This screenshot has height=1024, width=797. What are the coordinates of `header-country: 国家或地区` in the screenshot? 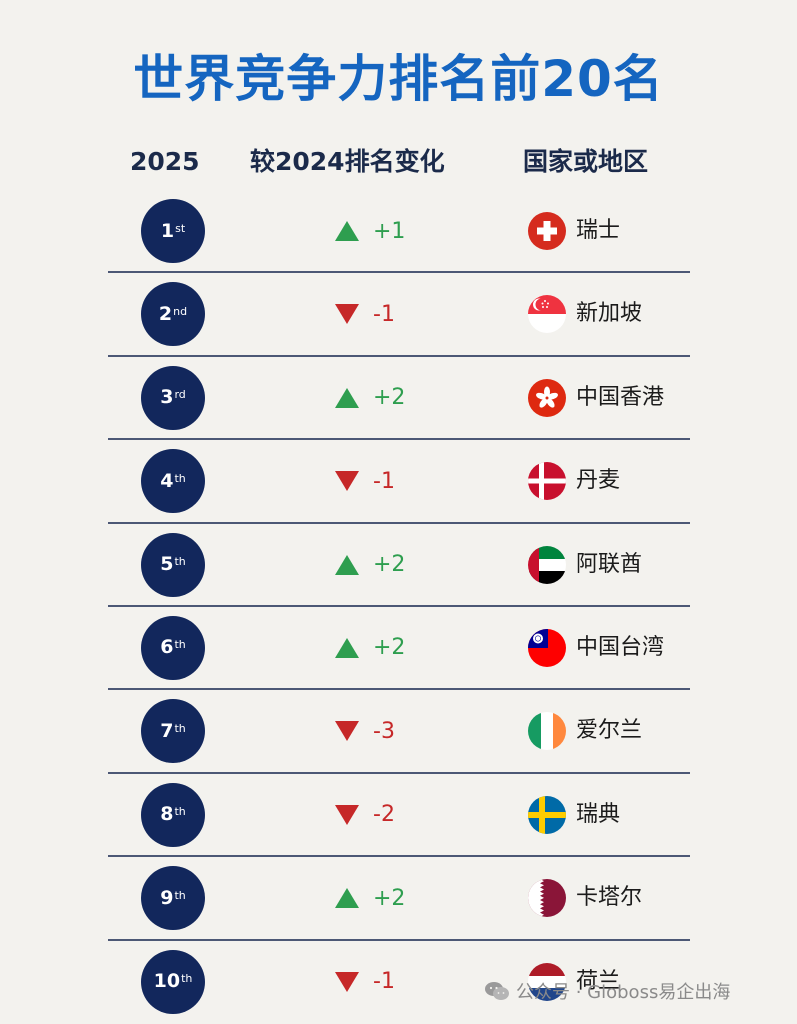 It's located at (586, 161).